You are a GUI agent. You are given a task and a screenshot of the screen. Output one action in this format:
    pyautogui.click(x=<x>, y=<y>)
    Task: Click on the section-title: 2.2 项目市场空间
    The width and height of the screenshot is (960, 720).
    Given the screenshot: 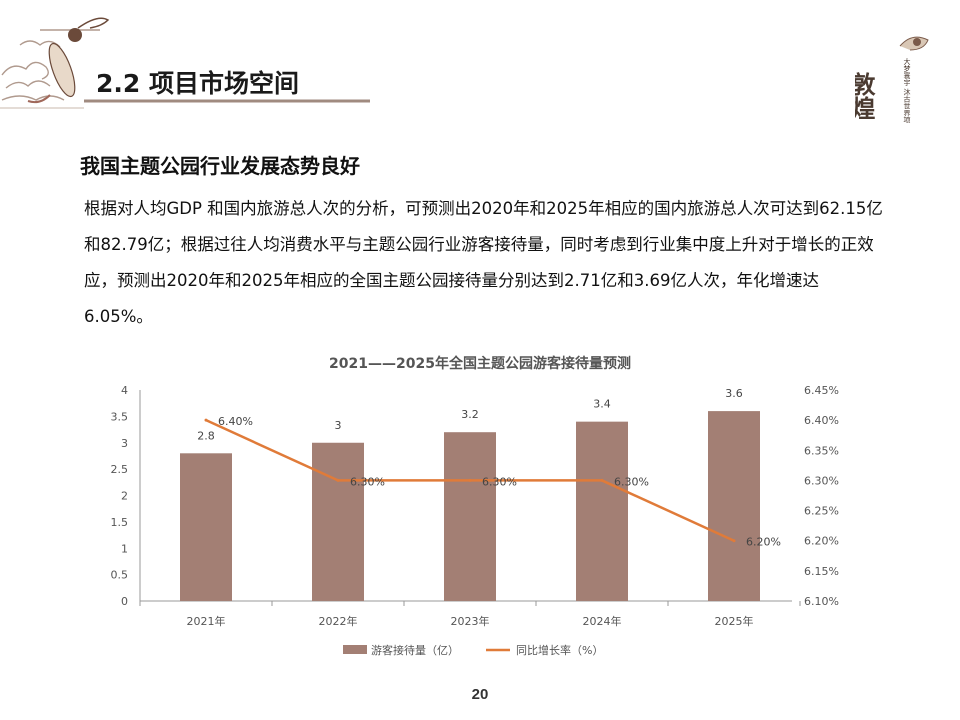 What is the action you would take?
    pyautogui.click(x=197, y=83)
    